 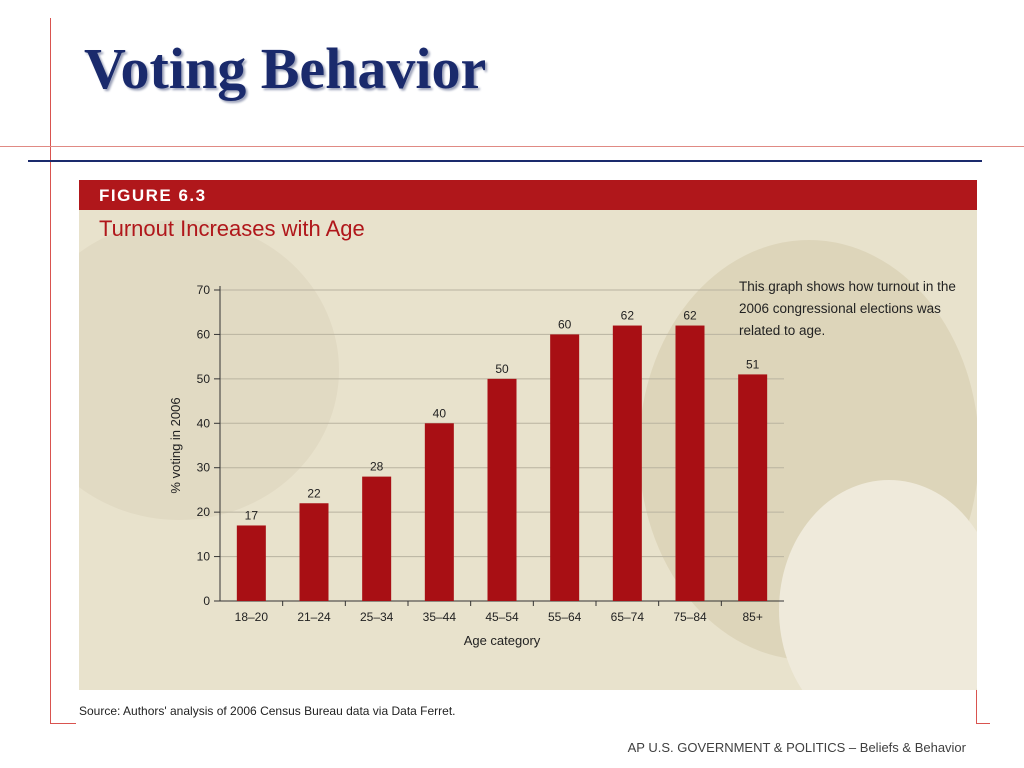 I want to click on data-label: 40, so click(x=440, y=413).